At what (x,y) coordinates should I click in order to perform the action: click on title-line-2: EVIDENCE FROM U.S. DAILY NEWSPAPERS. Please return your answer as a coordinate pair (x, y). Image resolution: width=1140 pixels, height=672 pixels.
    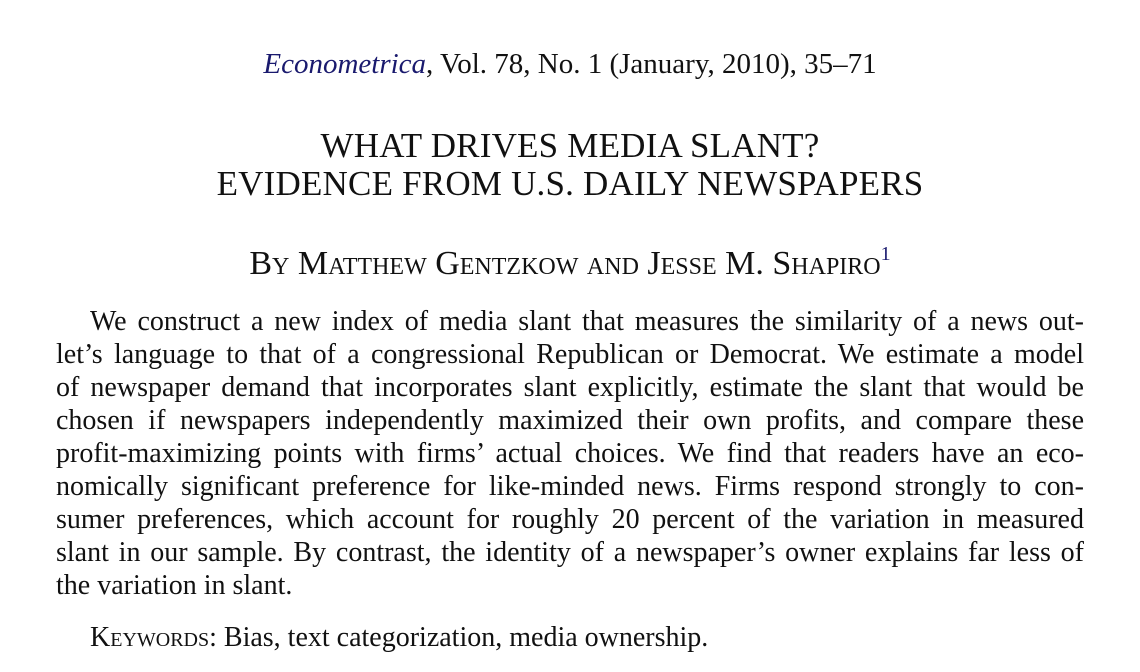
    Looking at the image, I should click on (570, 183).